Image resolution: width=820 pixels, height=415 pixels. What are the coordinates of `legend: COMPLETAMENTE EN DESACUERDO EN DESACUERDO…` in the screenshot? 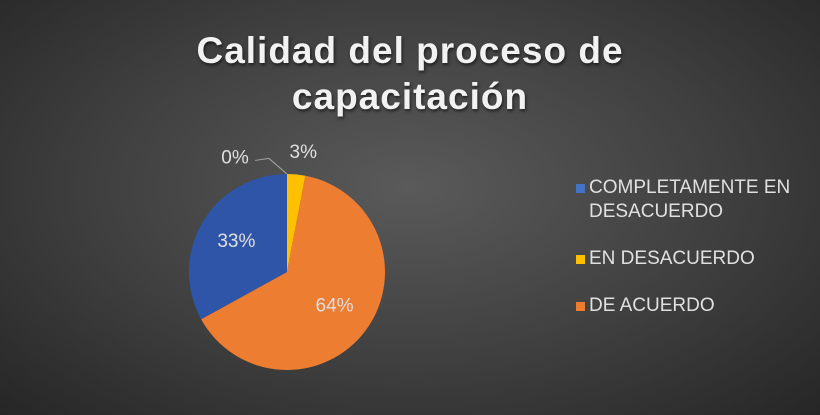 It's located at (696, 258).